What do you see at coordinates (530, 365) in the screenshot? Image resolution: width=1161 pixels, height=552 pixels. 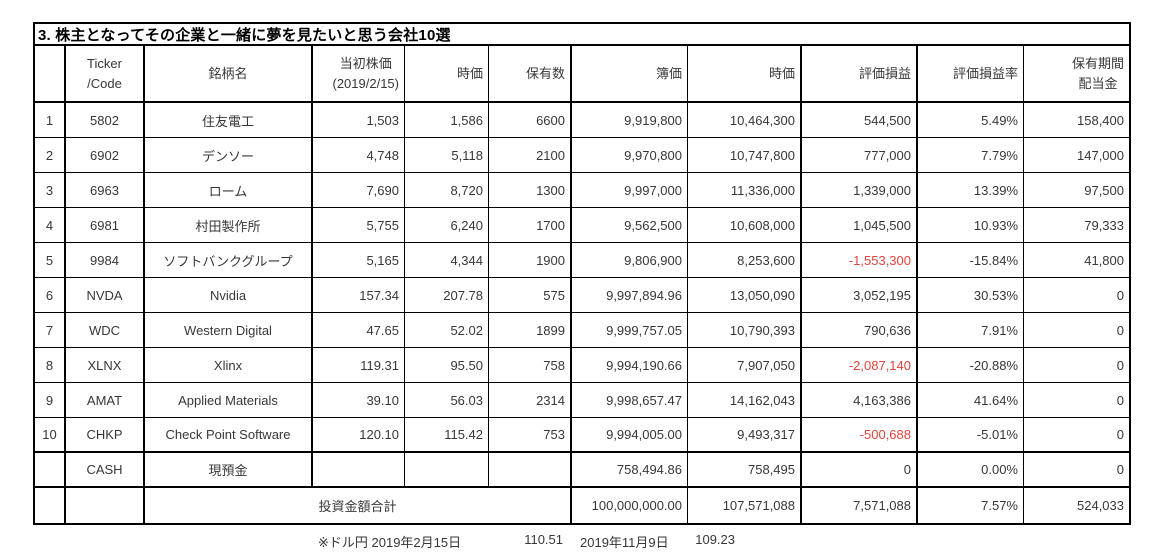 I see `cell-shares: 758` at bounding box center [530, 365].